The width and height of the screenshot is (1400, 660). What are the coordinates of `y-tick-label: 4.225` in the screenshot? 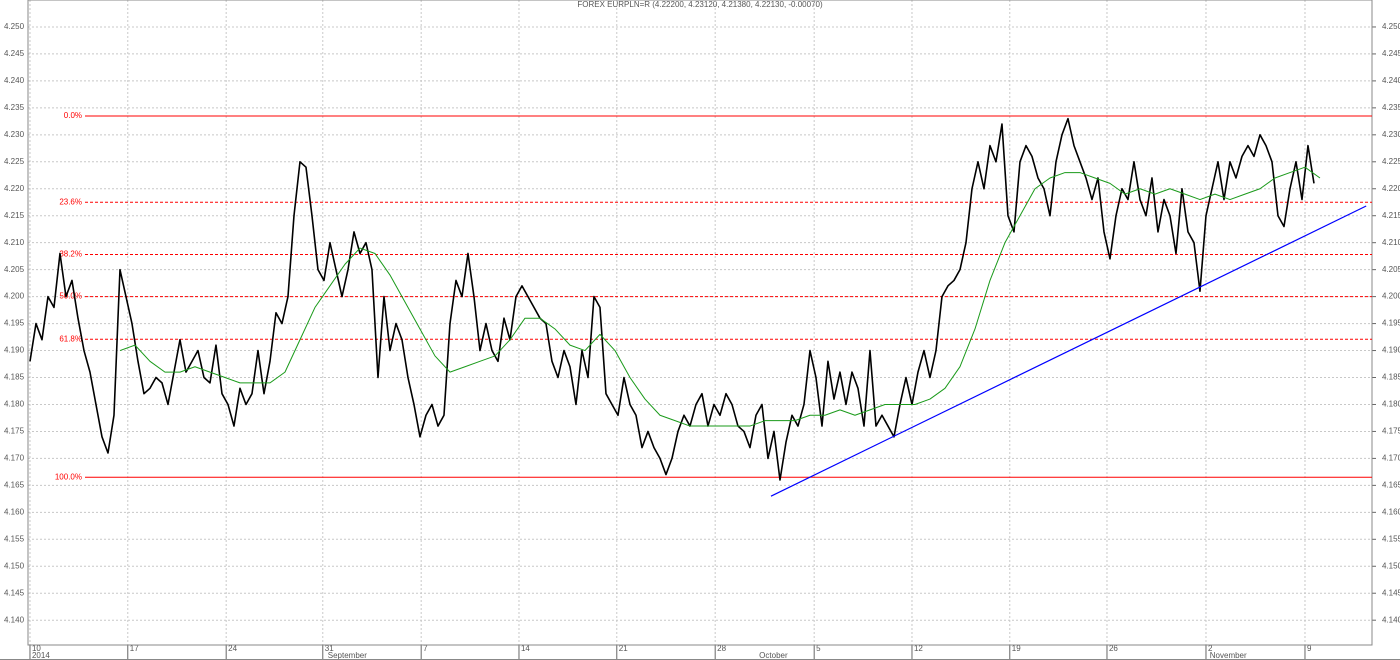 It's located at (14, 161).